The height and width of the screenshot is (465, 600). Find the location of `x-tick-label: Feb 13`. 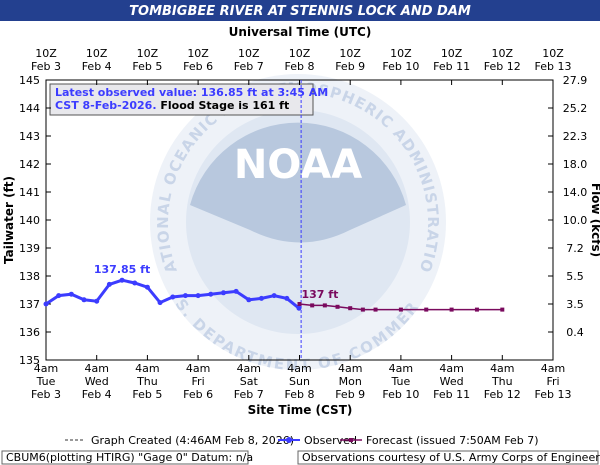

x-tick-label: Feb 13 is located at coordinates (553, 394).